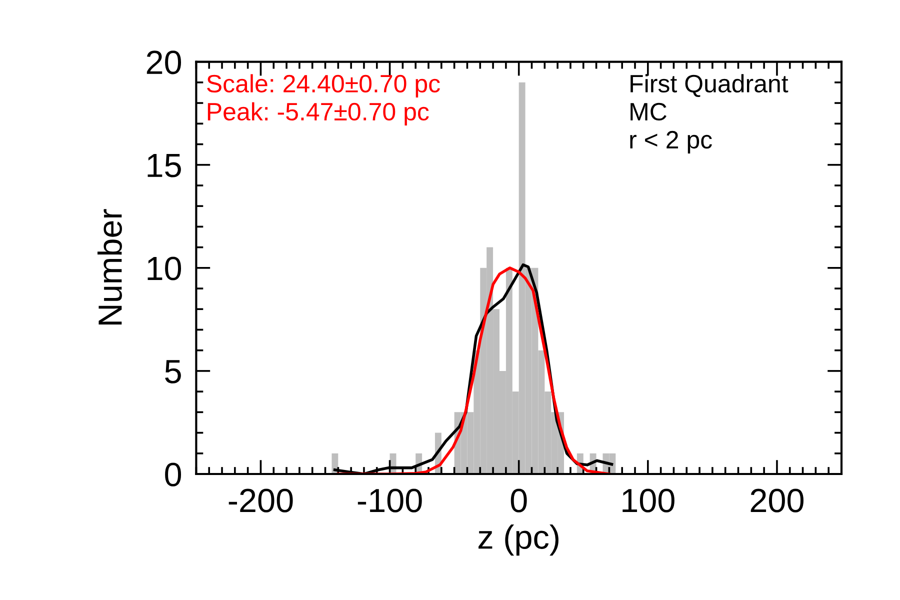 This screenshot has height=600, width=900. I want to click on annotation: Scale: 24.40±0.70 pc, so click(323, 86).